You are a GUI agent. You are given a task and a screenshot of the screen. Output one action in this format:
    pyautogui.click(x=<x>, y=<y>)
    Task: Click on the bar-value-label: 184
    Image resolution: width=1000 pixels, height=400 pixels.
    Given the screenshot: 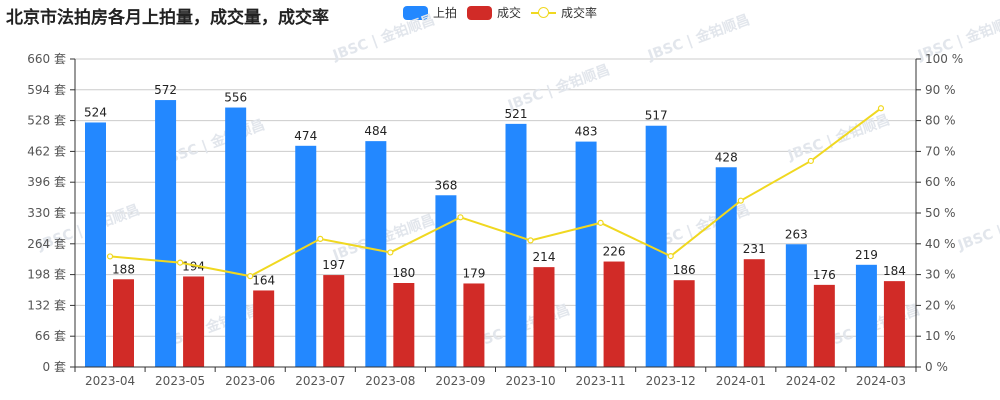 What is the action you would take?
    pyautogui.click(x=894, y=271)
    